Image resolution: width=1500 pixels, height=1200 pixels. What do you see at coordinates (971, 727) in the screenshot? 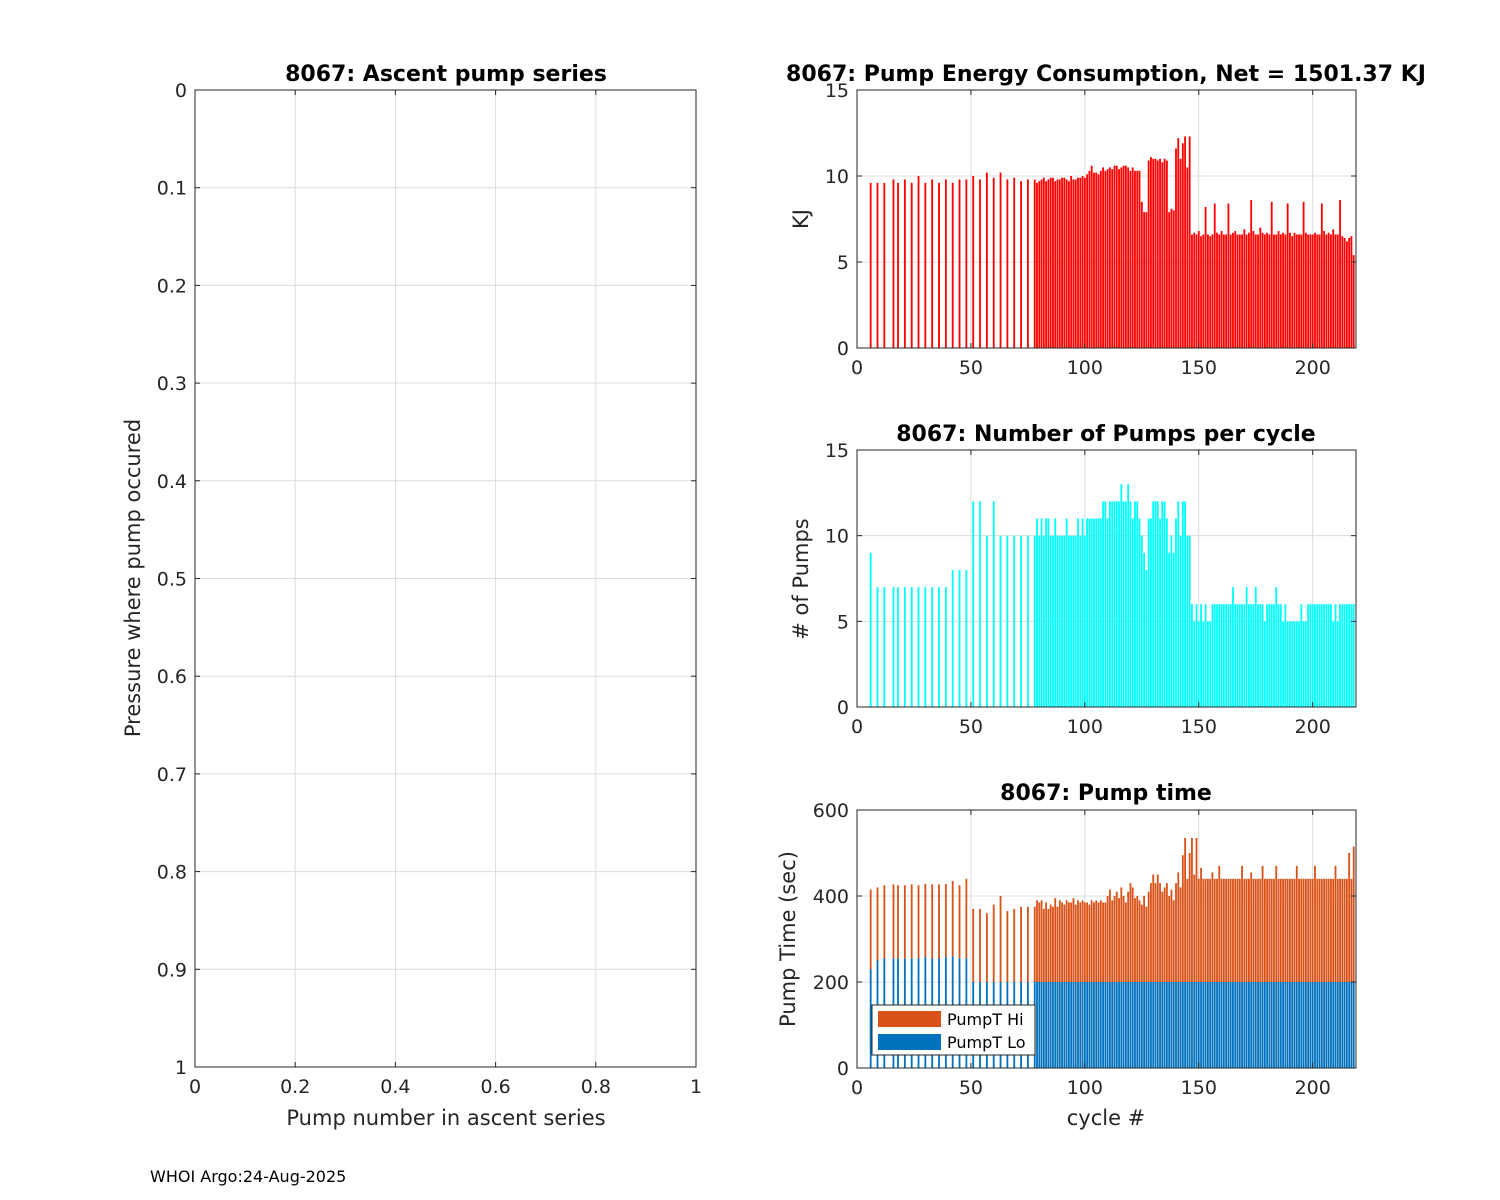
I see `pumps-xtick-label: 50` at bounding box center [971, 727].